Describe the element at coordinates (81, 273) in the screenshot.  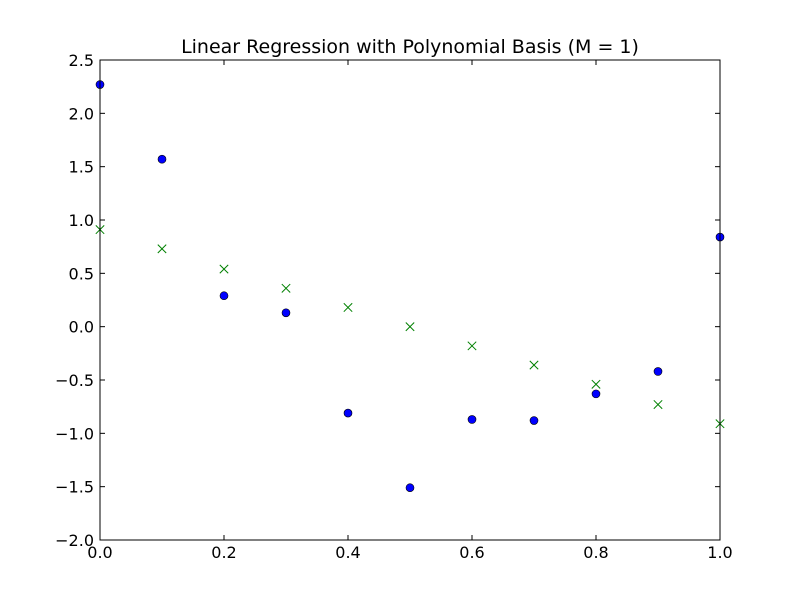
I see `y-tick-label: 0.5` at that location.